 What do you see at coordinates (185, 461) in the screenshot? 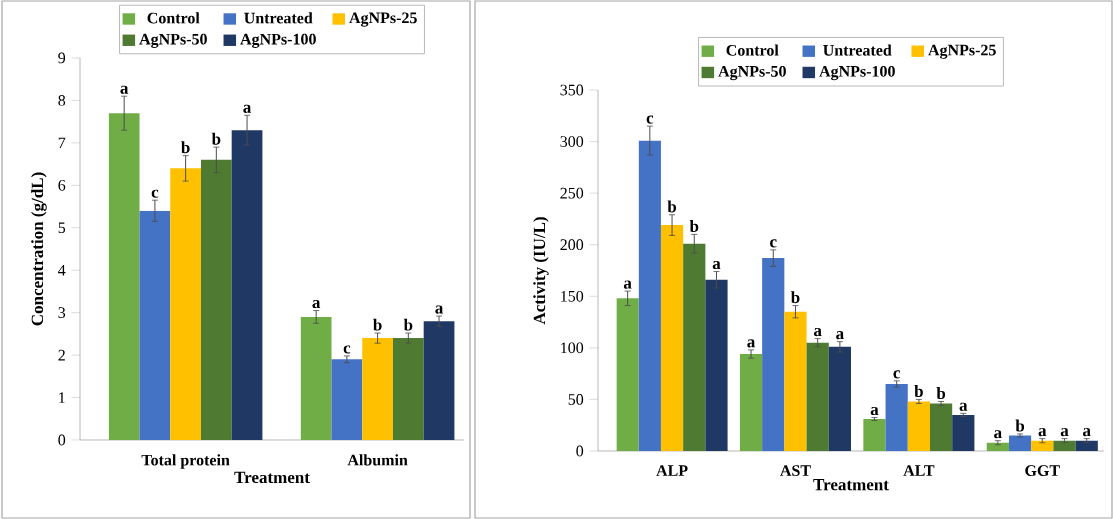
I see `x-tick-label: Total protein` at bounding box center [185, 461].